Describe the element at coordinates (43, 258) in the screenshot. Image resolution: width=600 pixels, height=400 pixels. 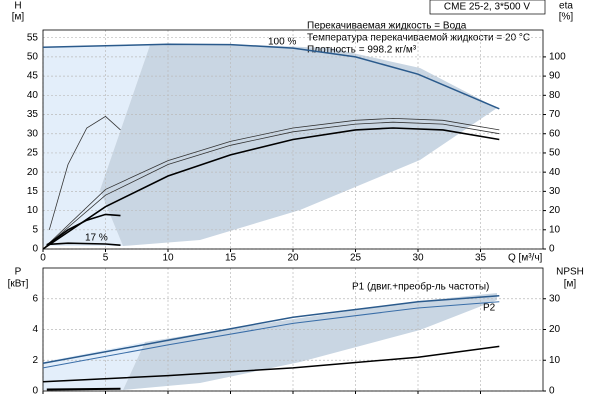
I see `x-tick-label: 0` at that location.